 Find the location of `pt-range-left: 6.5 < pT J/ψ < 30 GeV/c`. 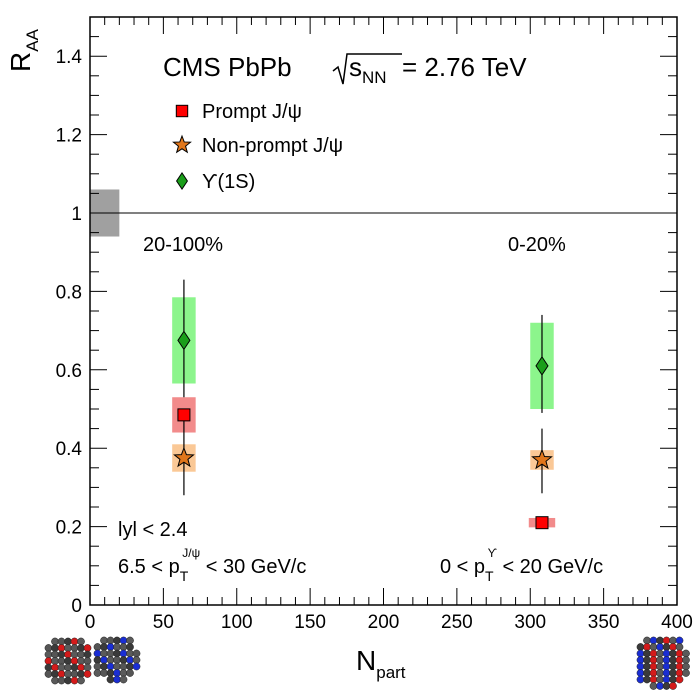

pt-range-left: 6.5 < pT J/ψ < 30 GeV/c is located at coordinates (212, 565).